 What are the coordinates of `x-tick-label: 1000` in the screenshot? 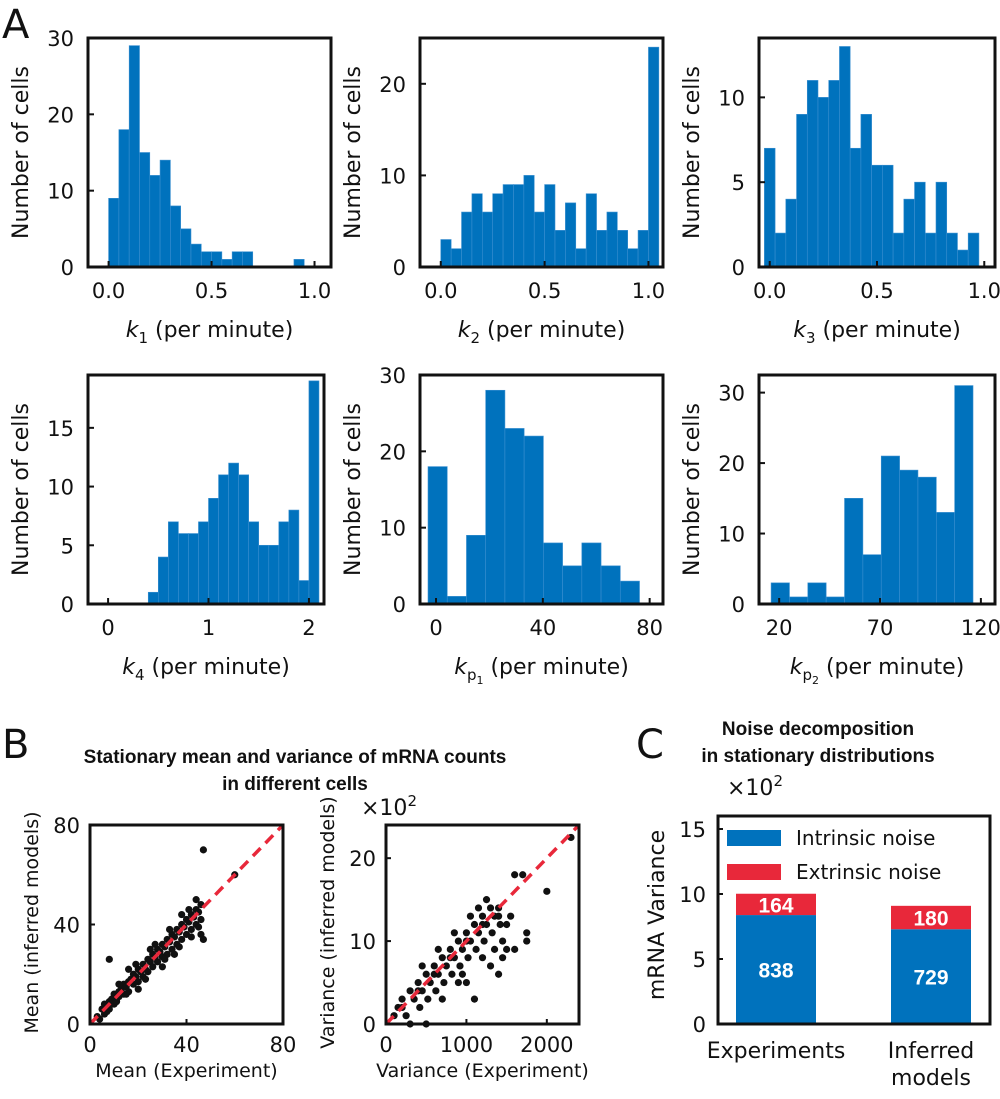 It's located at (466, 1045).